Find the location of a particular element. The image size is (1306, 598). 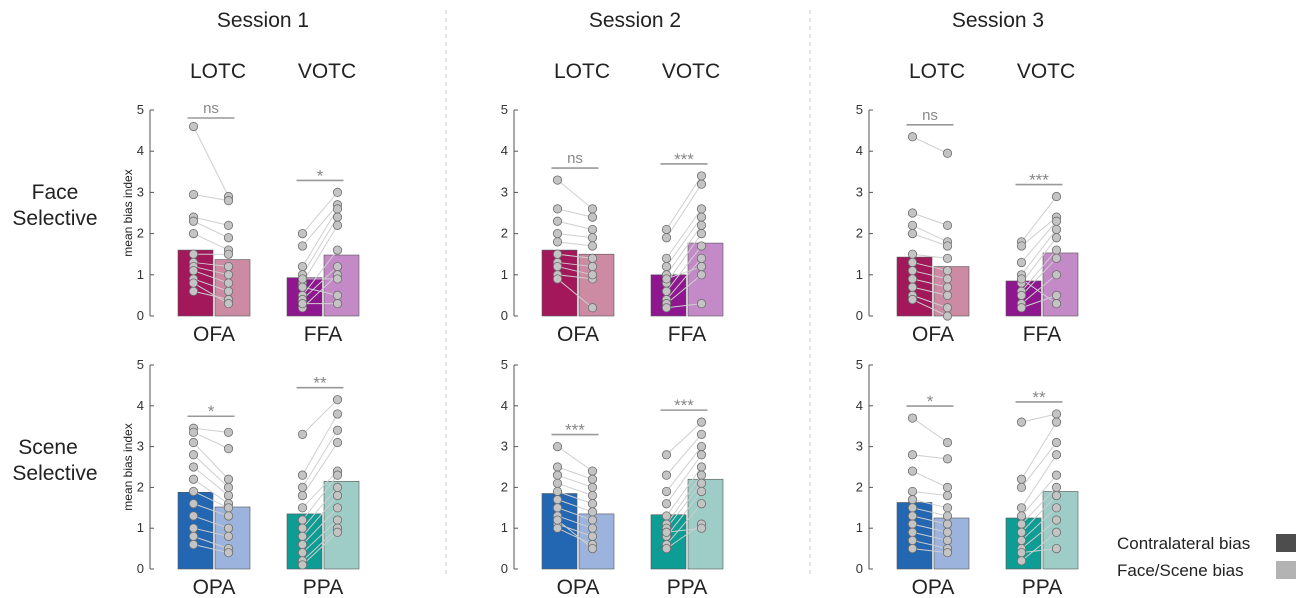

y-tick-label: 0 is located at coordinates (504, 568).